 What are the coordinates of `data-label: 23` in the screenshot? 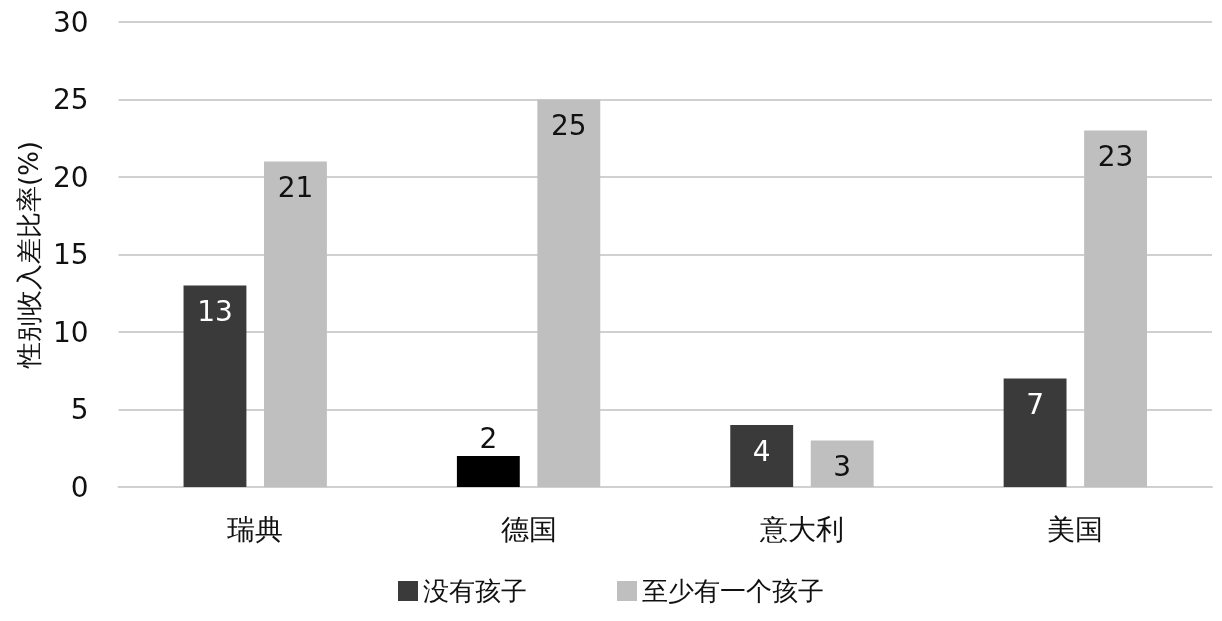 It's located at (1115, 156).